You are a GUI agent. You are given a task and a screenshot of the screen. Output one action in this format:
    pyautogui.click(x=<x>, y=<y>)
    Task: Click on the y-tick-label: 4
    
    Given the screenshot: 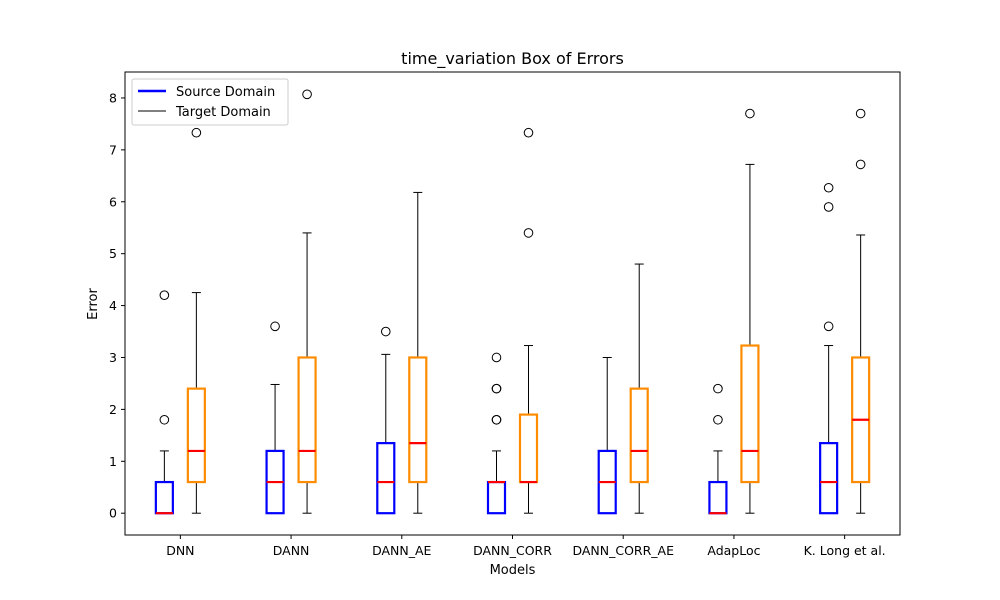 What is the action you would take?
    pyautogui.click(x=113, y=305)
    